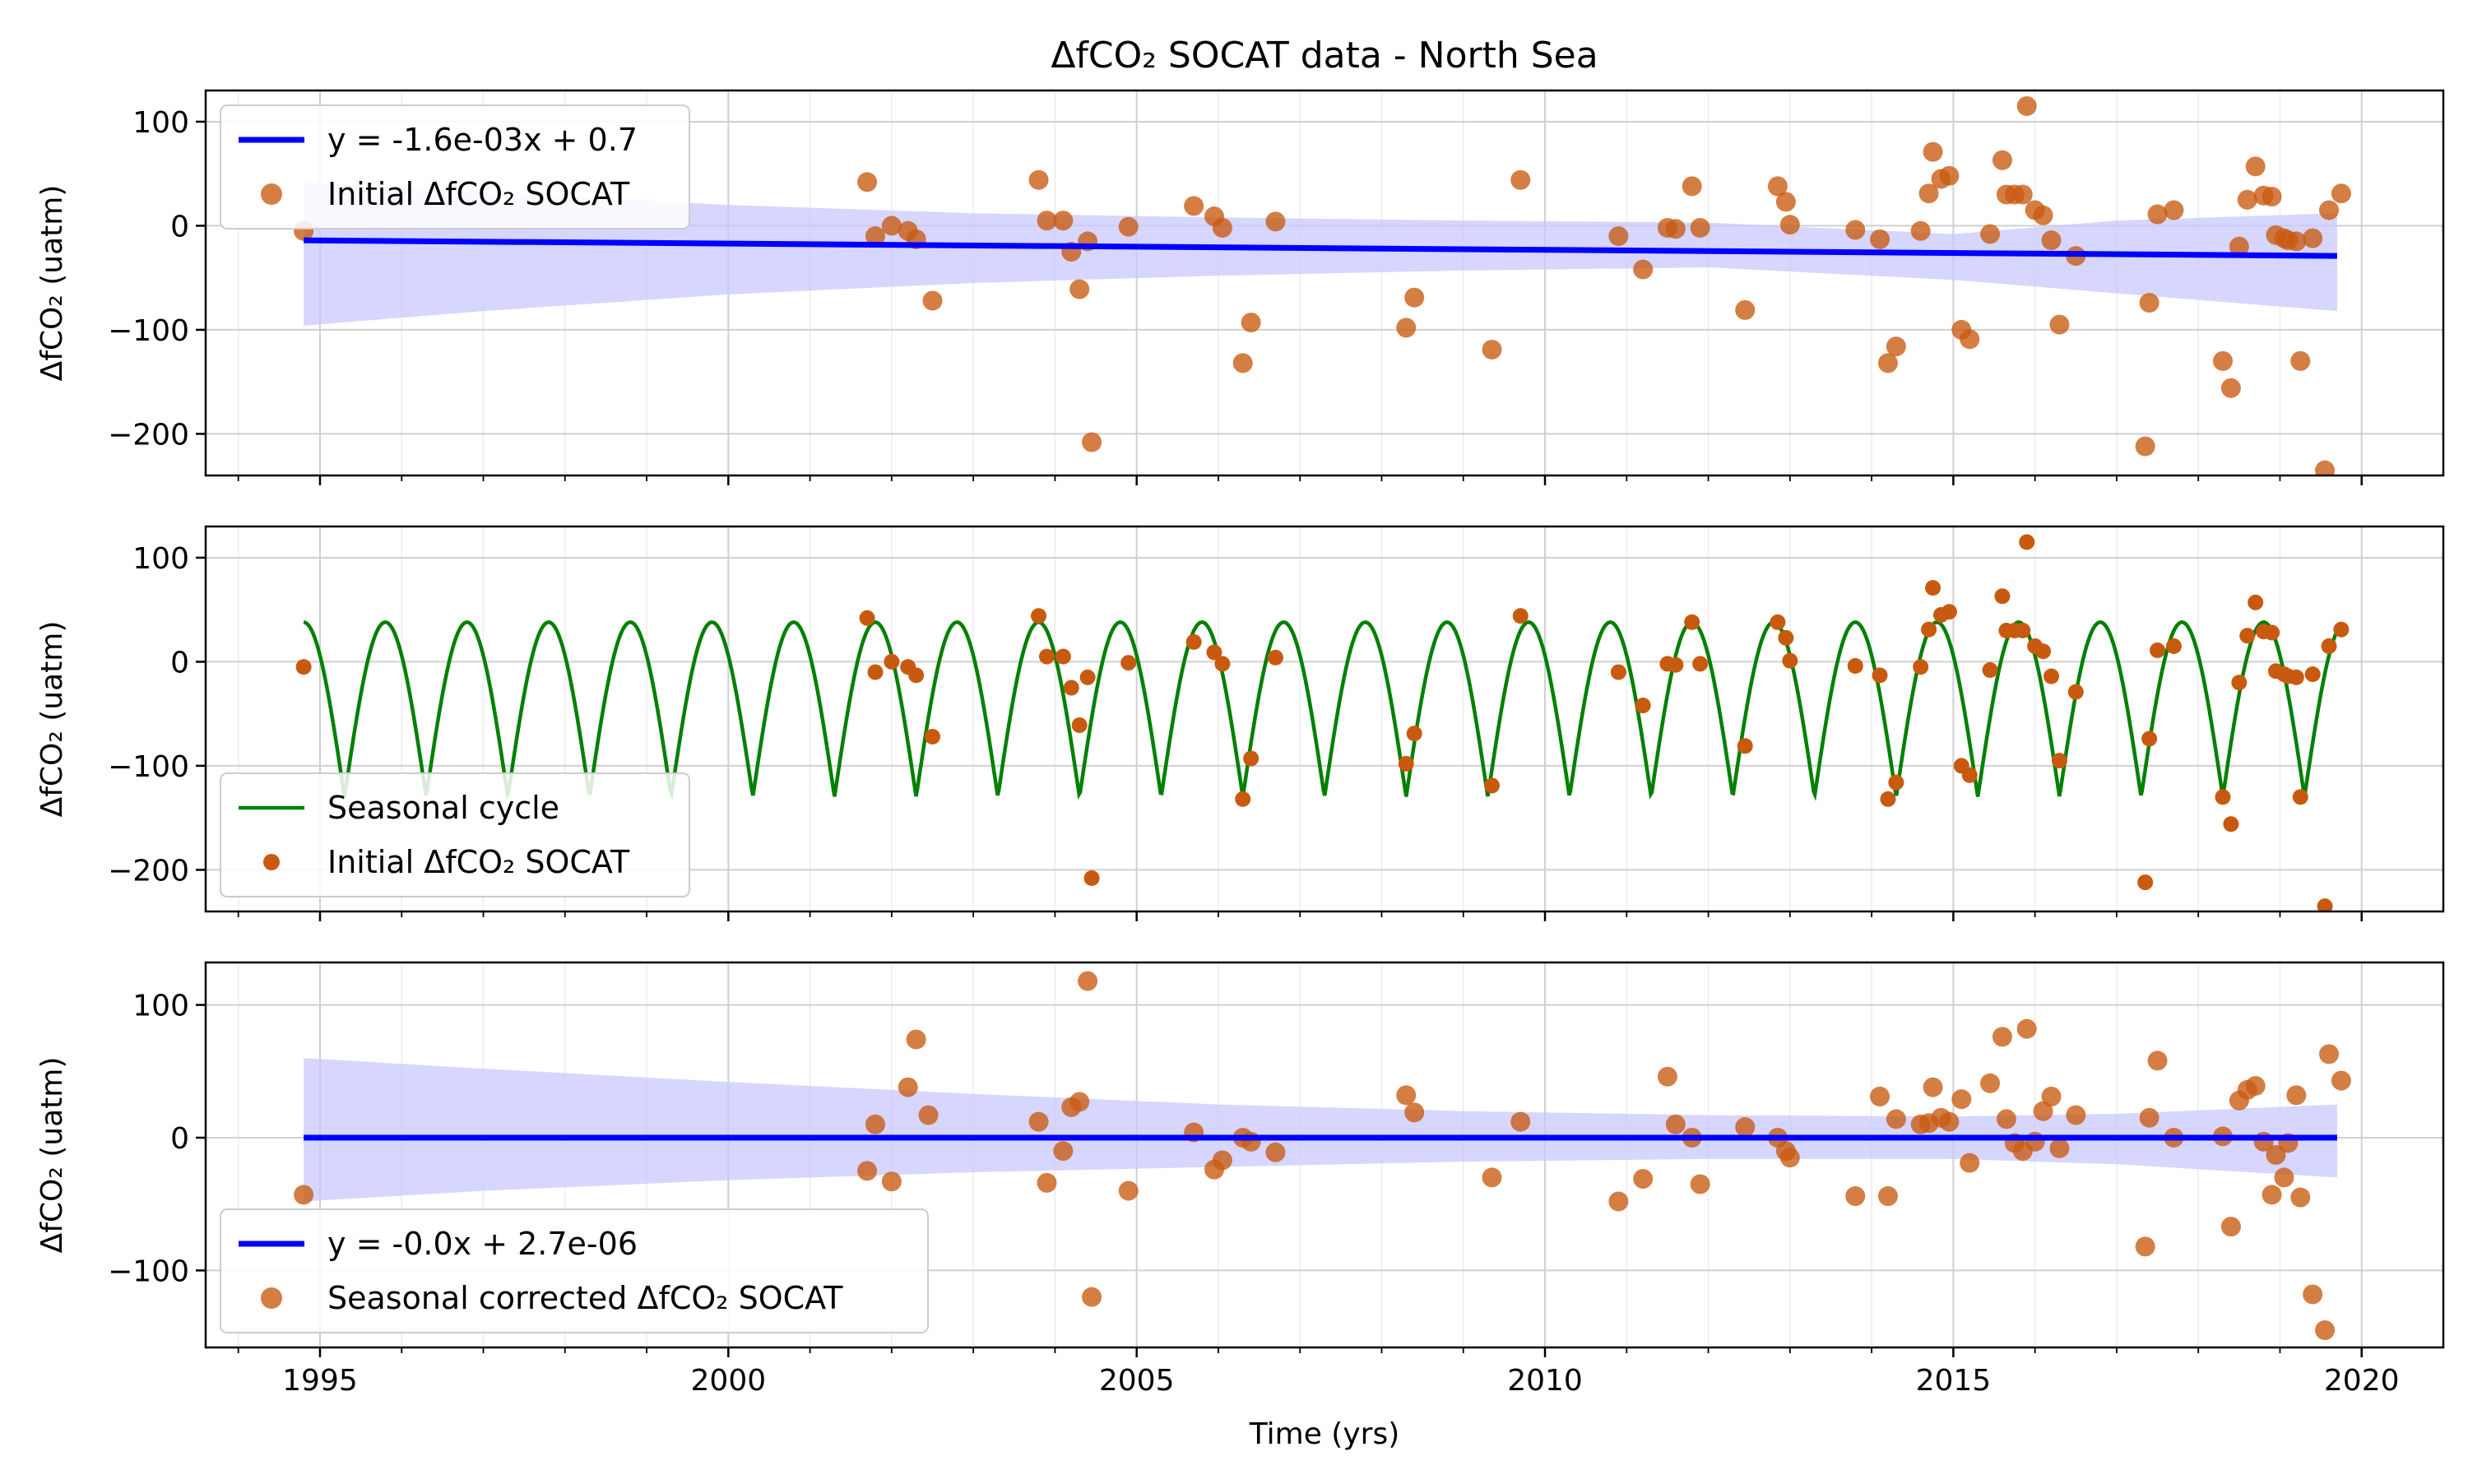 The width and height of the screenshot is (2468, 1484). What do you see at coordinates (148, 767) in the screenshot?
I see `y-tick-label: −100` at bounding box center [148, 767].